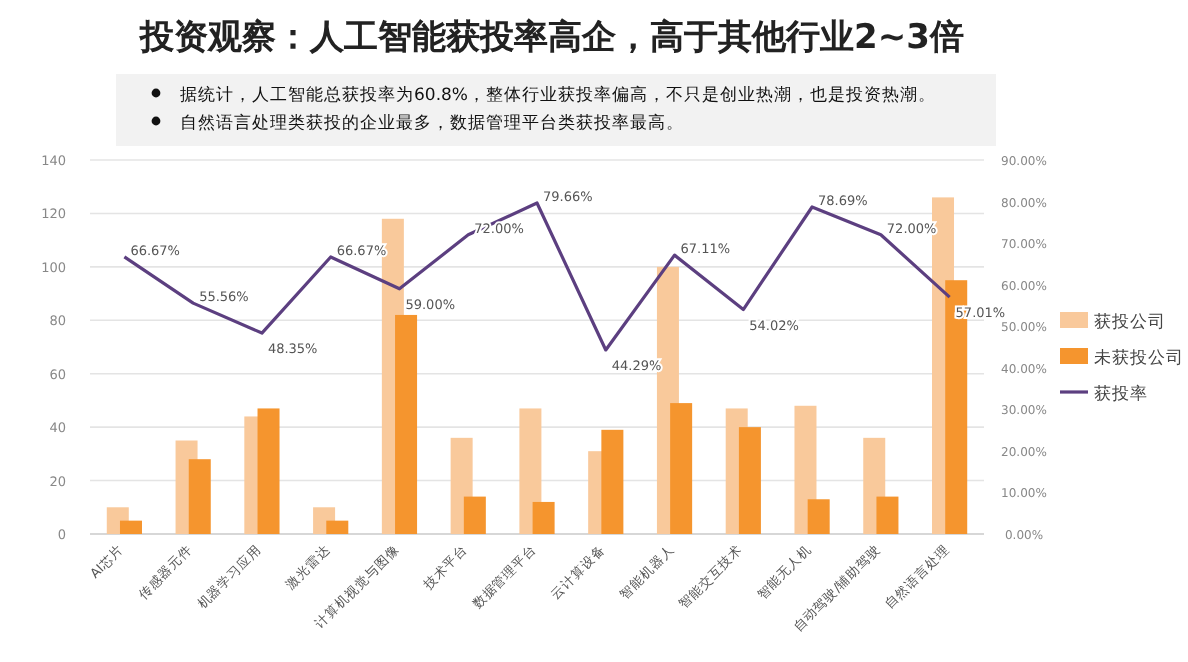 This screenshot has height=662, width=1188. What do you see at coordinates (1130, 322) in the screenshot?
I see `legend-label: 获投公司` at bounding box center [1130, 322].